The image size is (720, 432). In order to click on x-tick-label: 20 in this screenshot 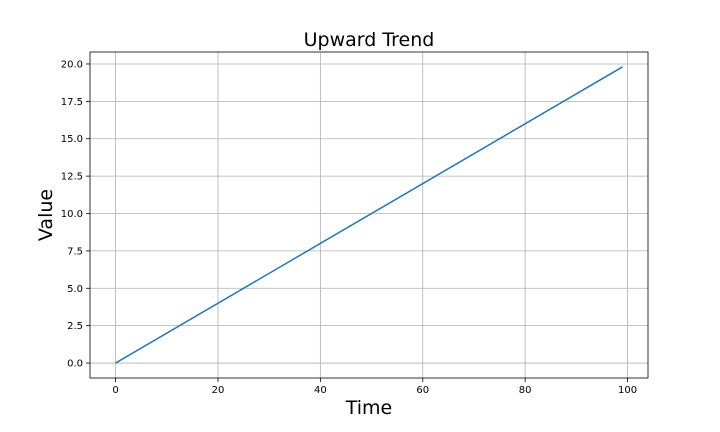, I will do `click(218, 390)`.